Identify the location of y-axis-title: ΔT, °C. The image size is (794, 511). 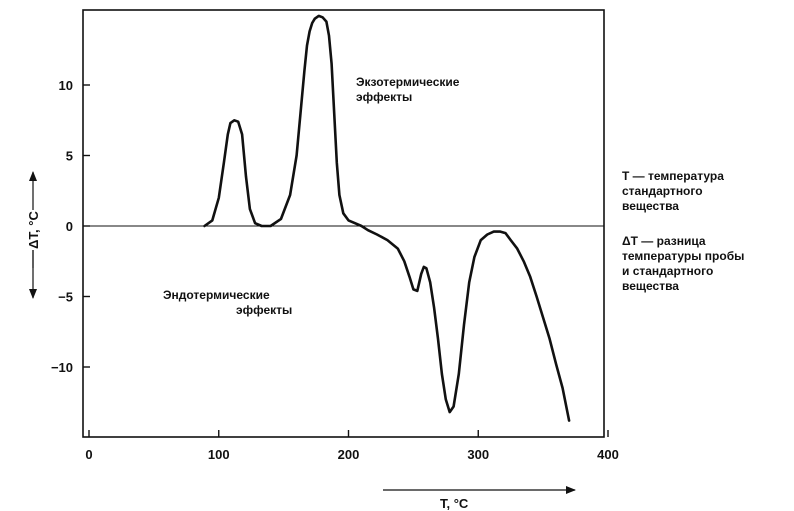
(33, 230).